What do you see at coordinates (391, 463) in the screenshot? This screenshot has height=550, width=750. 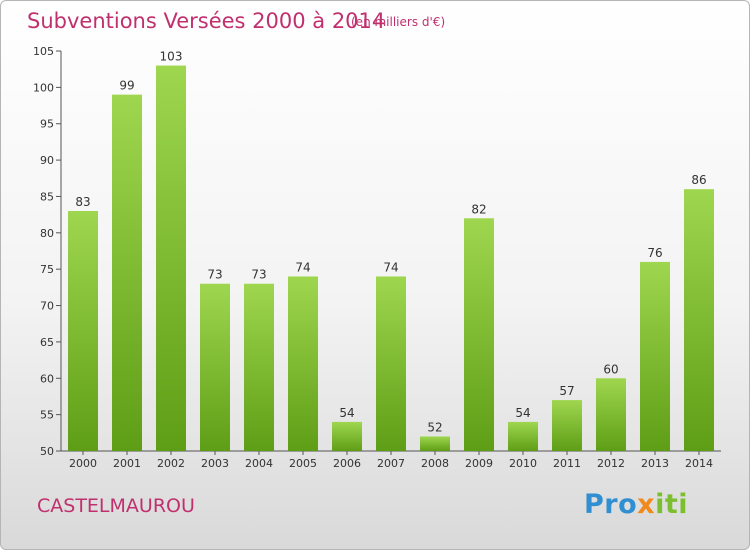 I see `x-tick-label: 2007` at bounding box center [391, 463].